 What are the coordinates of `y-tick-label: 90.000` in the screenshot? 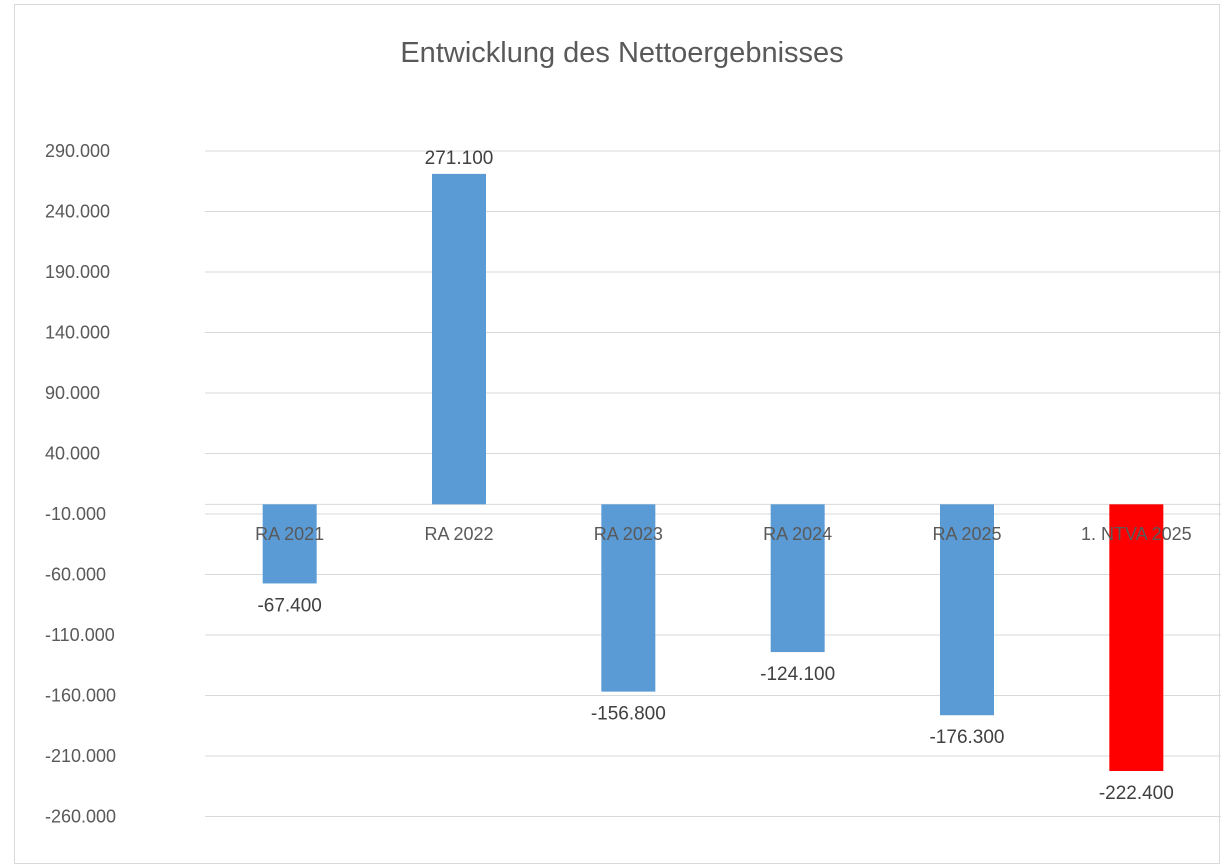 It's located at (72, 393).